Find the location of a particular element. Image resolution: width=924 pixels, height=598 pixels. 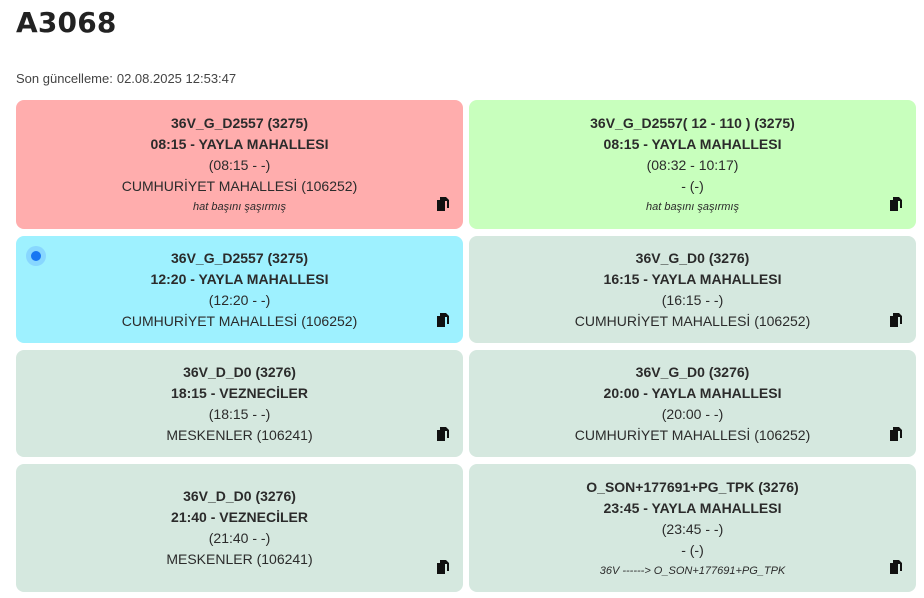

trip-departure: 16:15 - YAYLA MAHALLESI is located at coordinates (692, 278).